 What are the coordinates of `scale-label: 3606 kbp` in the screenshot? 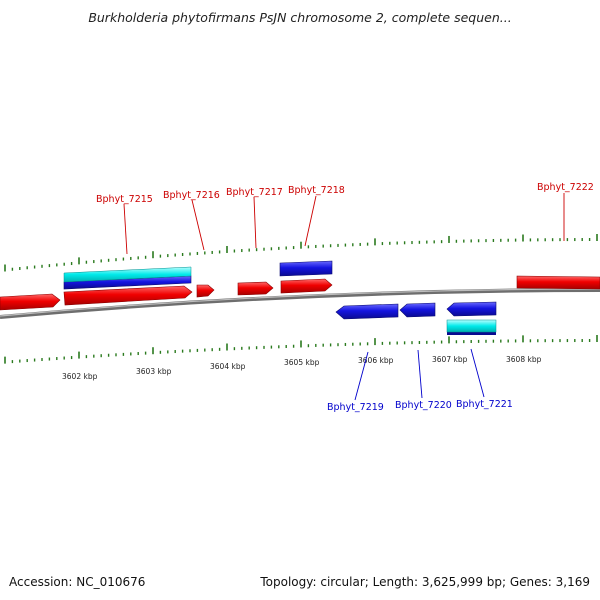 It's located at (376, 360).